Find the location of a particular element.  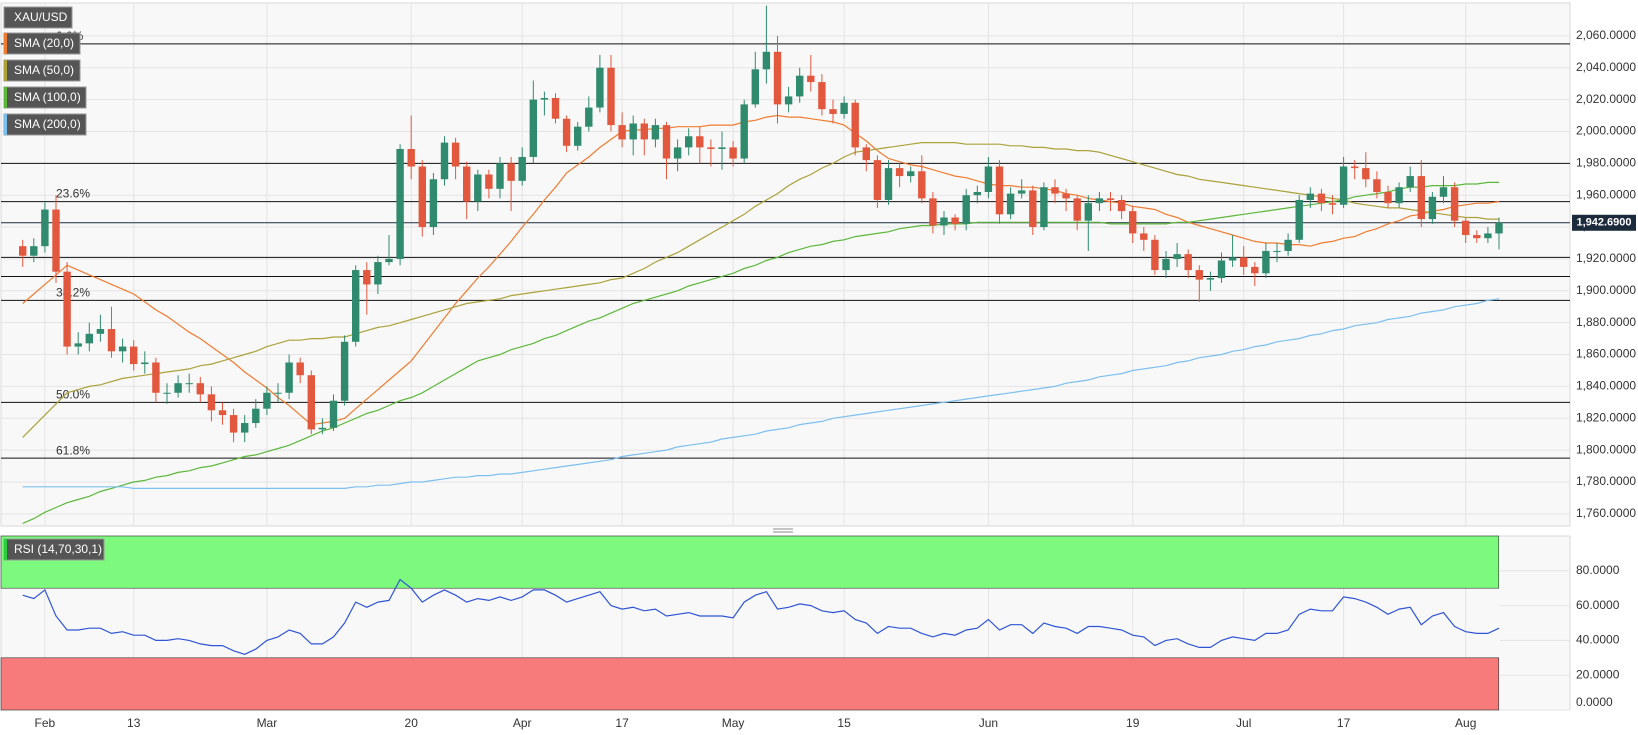

legend-item: RSI (14,70,30,1) is located at coordinates (54, 549).